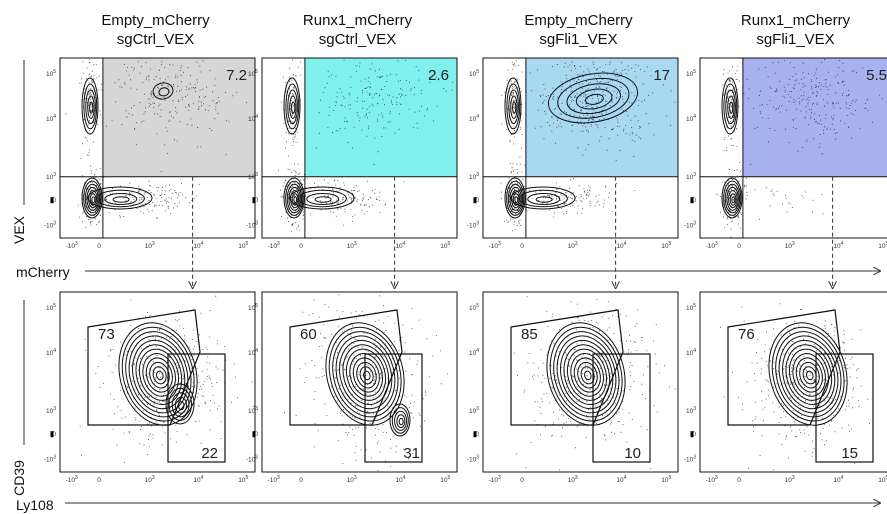  I want to click on top-left-dots, so click(91, 106).